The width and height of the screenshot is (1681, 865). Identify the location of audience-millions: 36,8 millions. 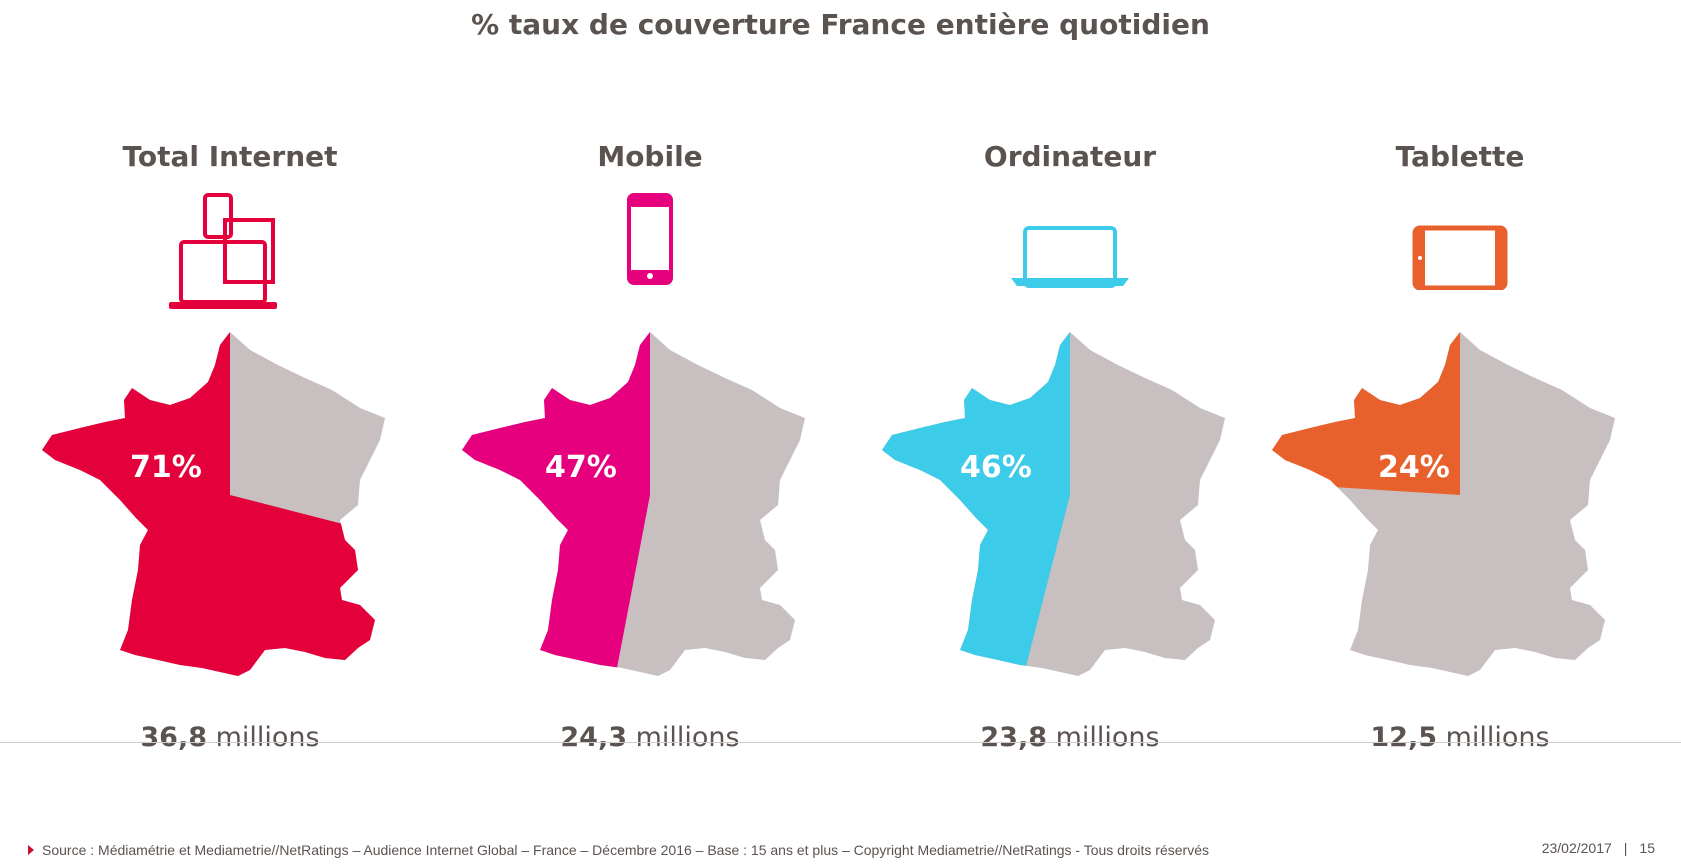
(230, 737).